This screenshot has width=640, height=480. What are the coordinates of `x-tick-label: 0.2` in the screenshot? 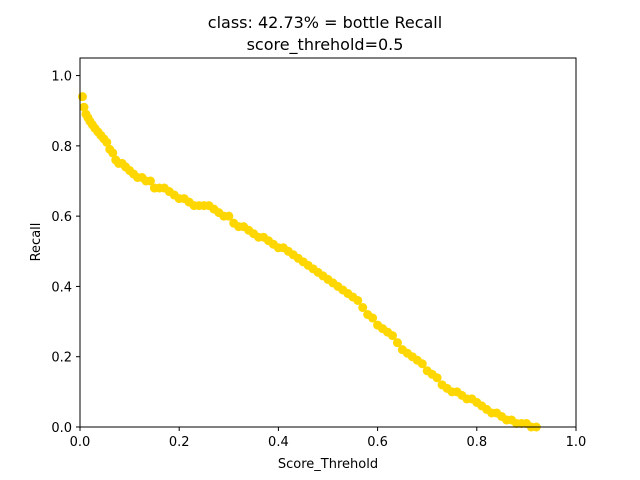 It's located at (179, 442).